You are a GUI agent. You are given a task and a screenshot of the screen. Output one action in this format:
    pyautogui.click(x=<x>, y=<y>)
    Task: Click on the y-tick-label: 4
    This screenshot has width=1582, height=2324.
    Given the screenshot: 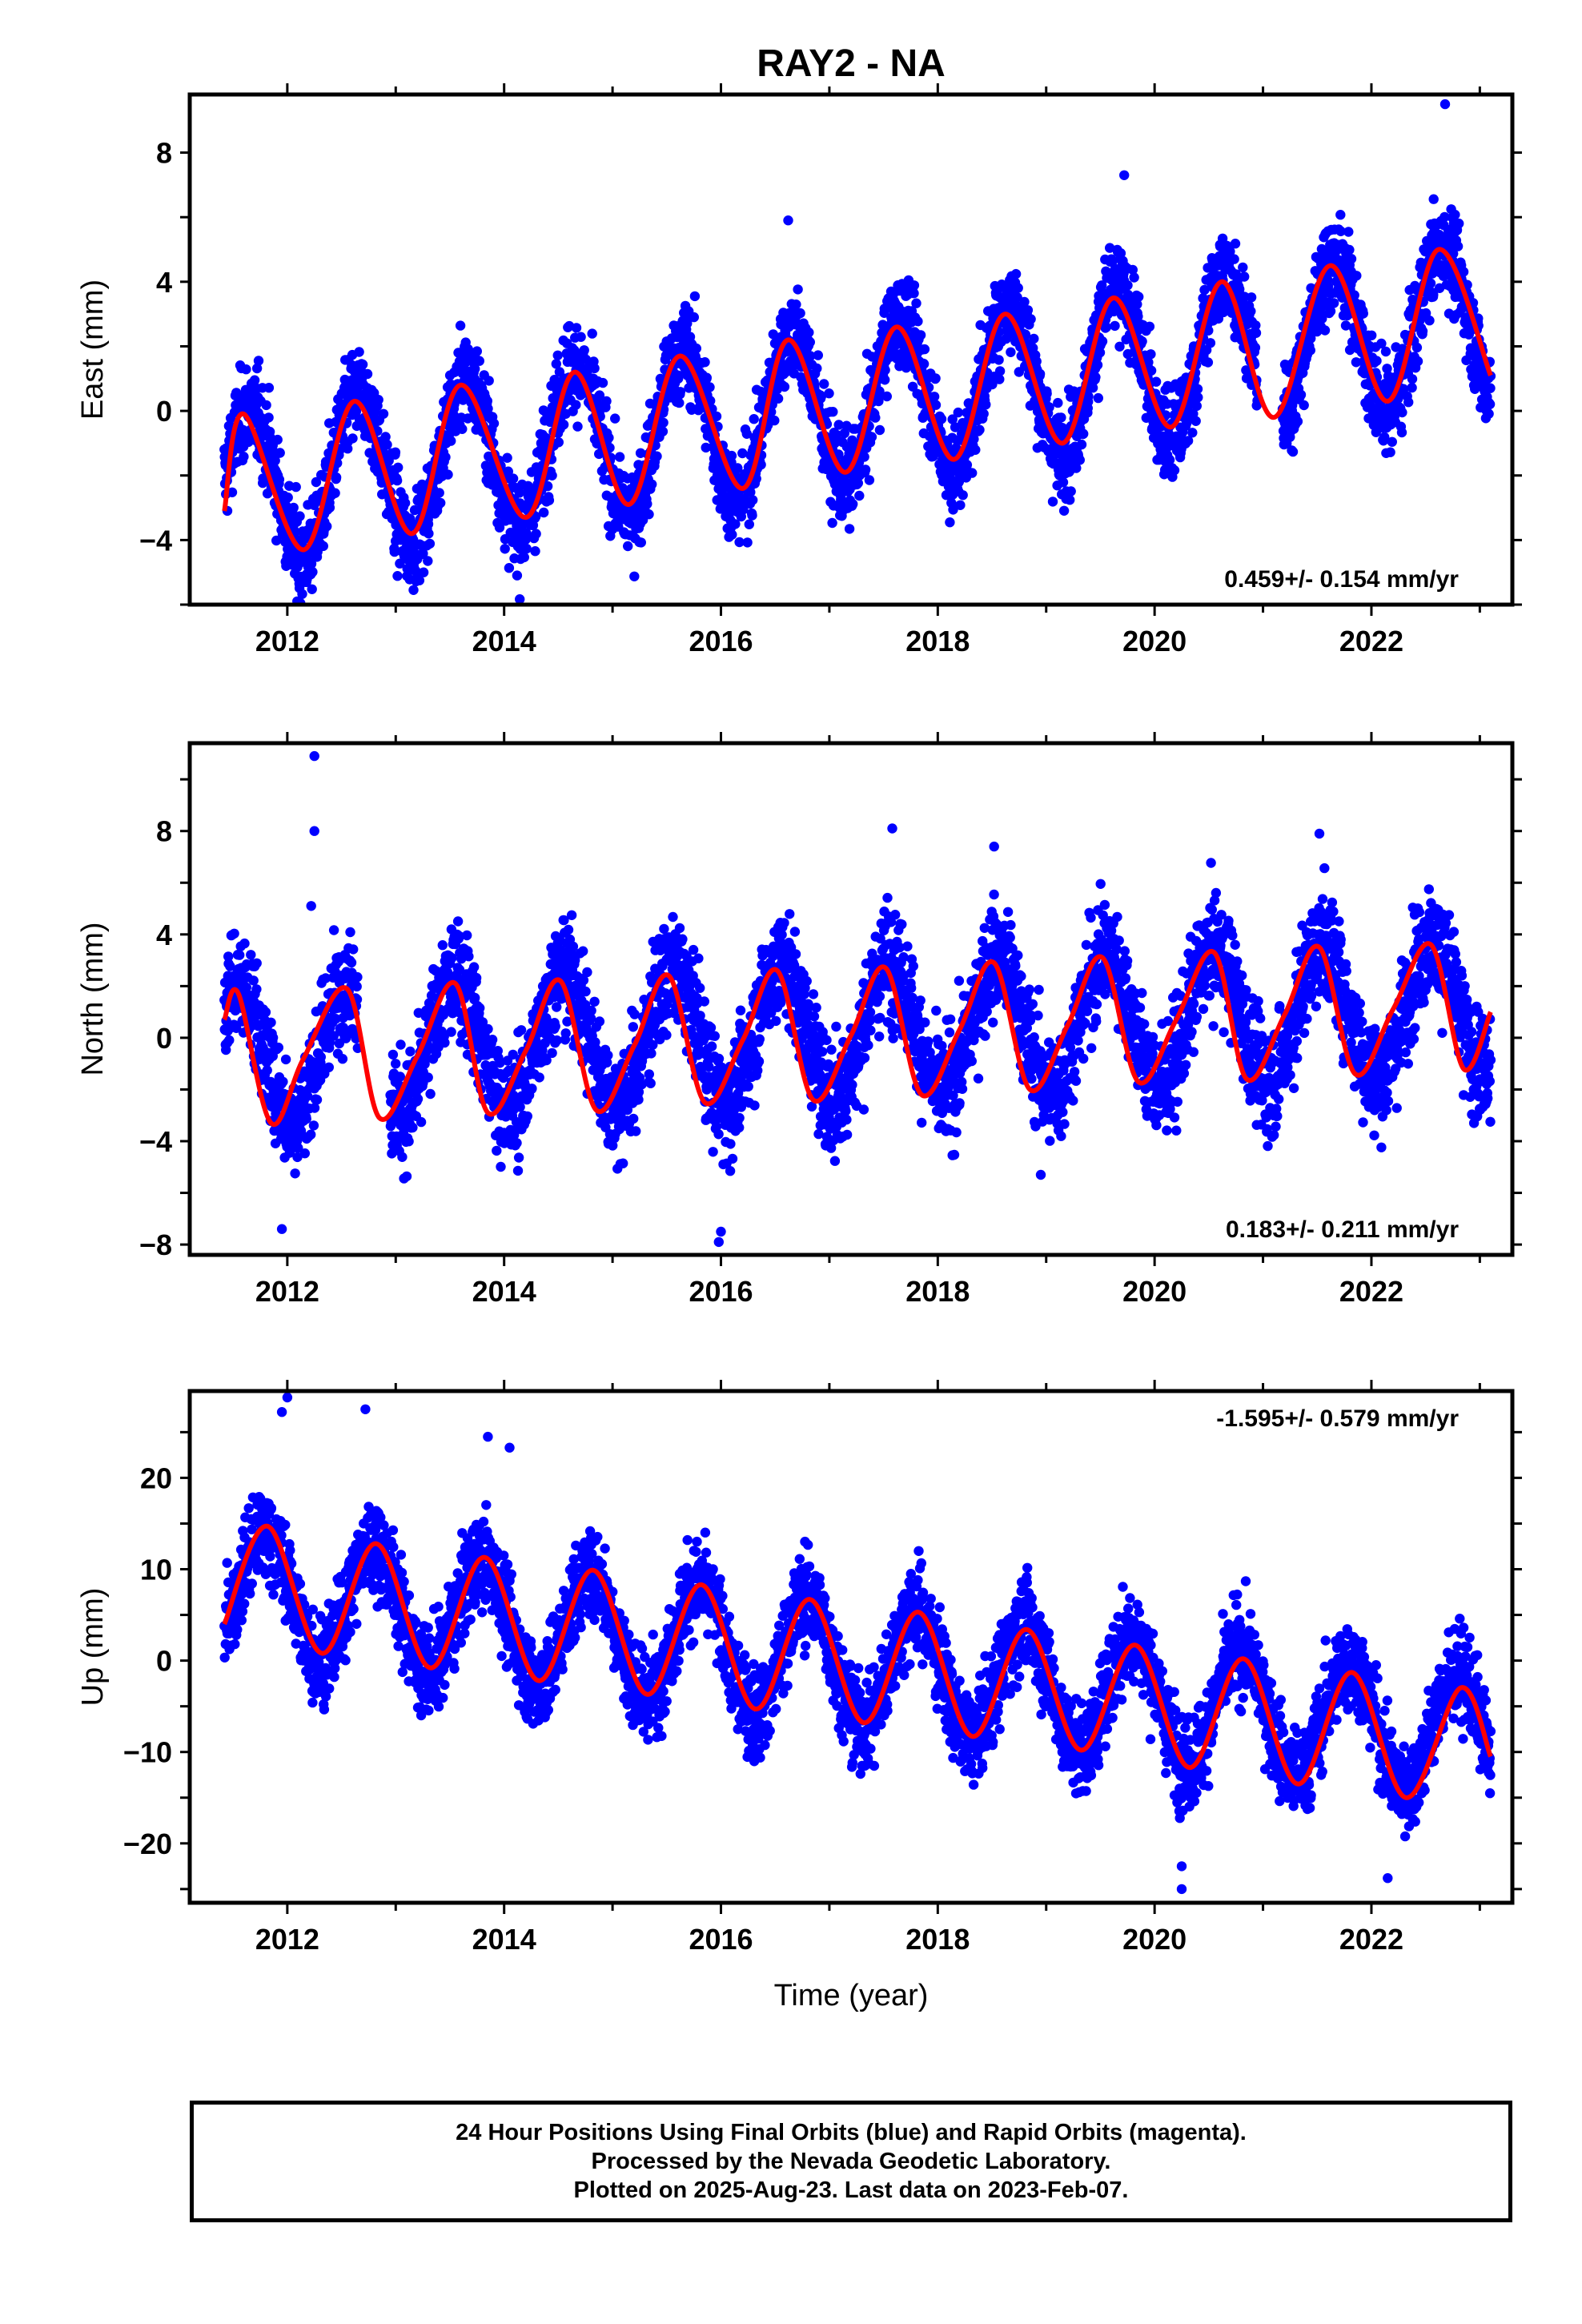 What is the action you would take?
    pyautogui.click(x=164, y=282)
    